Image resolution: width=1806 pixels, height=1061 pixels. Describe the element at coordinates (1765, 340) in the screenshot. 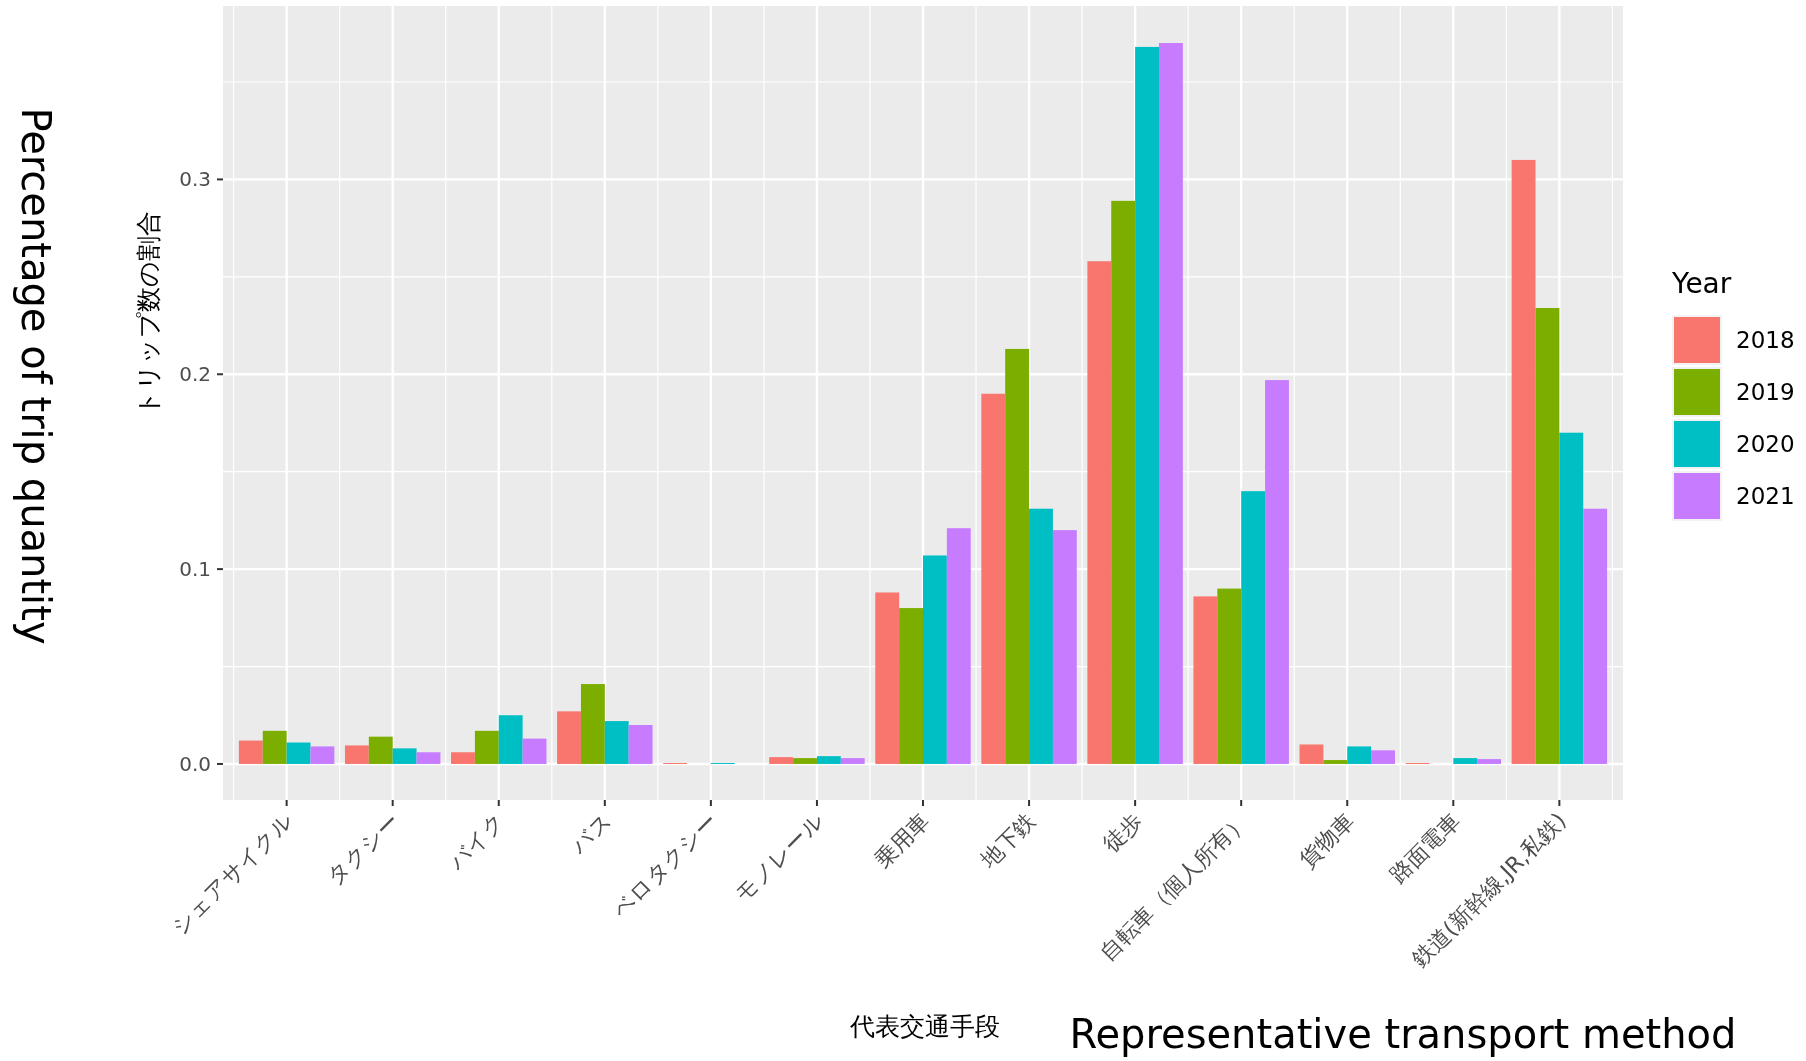

I see `legend-label: 2018` at that location.